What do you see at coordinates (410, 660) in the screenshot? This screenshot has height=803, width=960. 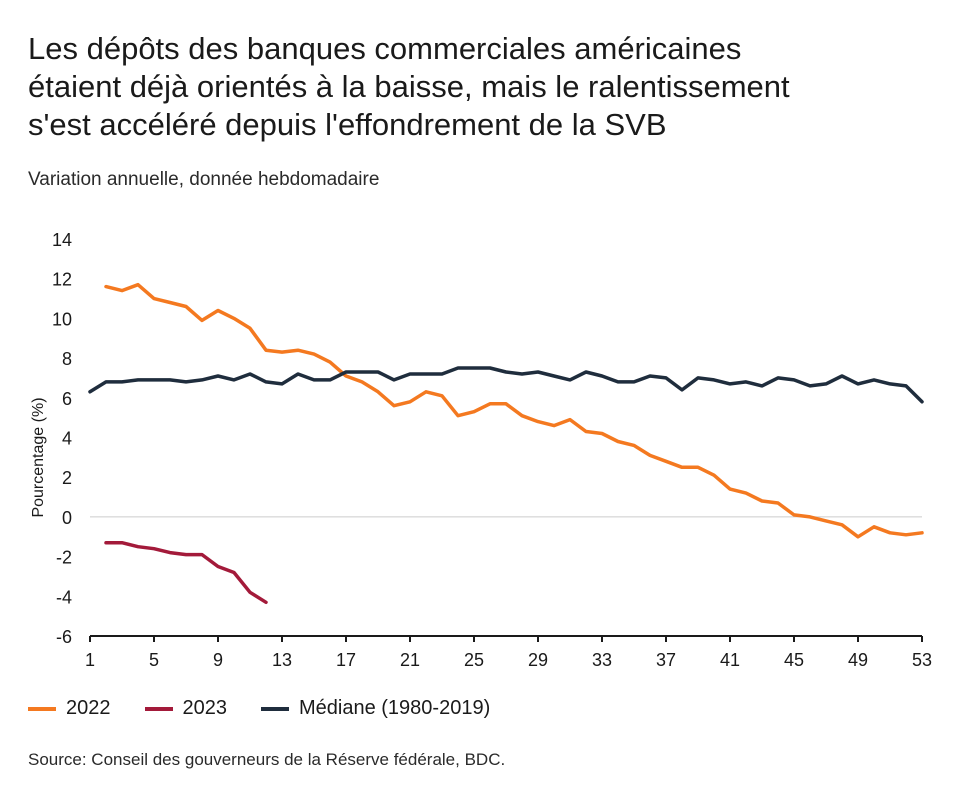 I see `x-tick-label: 21` at bounding box center [410, 660].